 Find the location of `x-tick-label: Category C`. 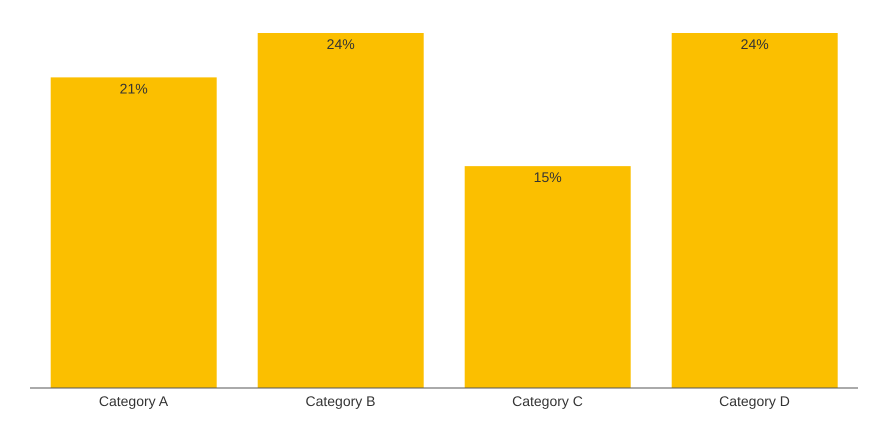

x-tick-label: Category C is located at coordinates (547, 400).